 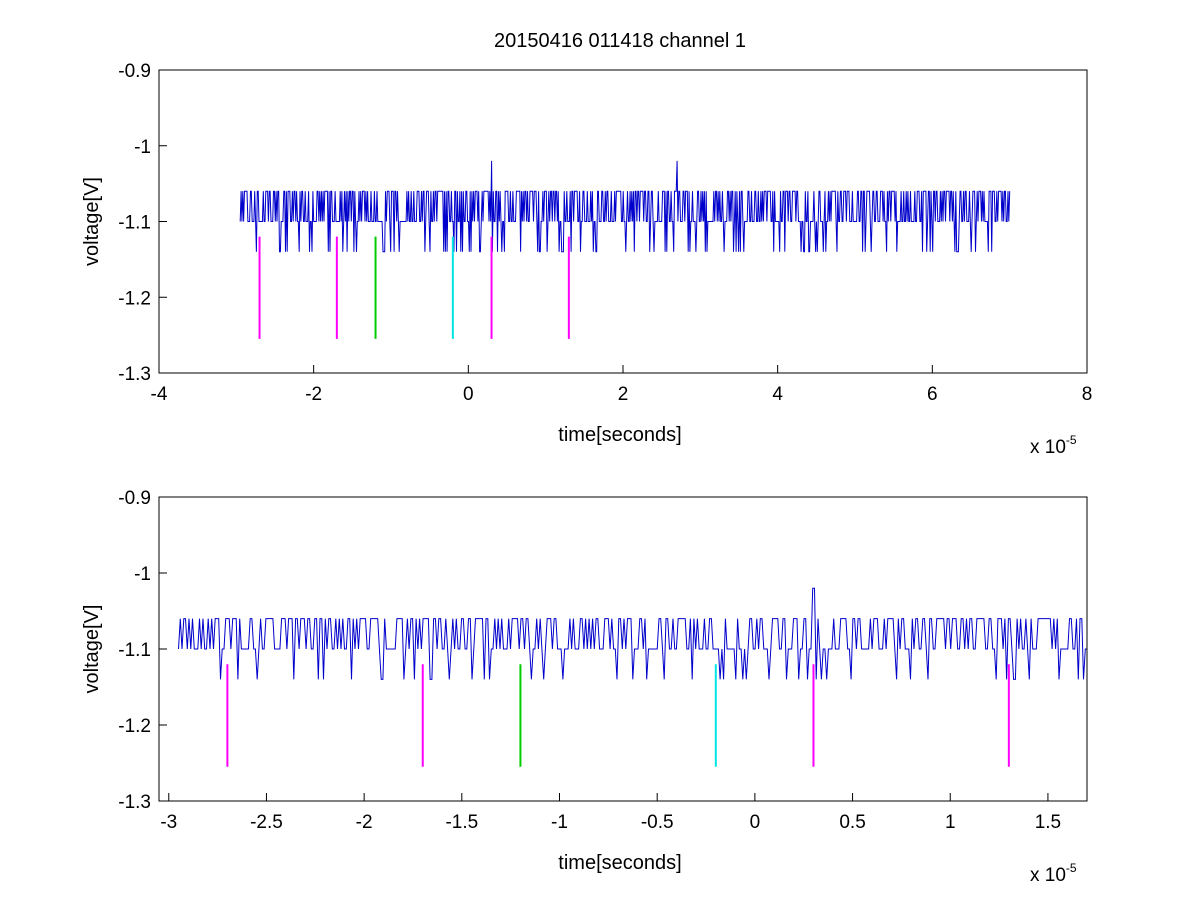 What do you see at coordinates (134, 374) in the screenshot?
I see `top-ytick-label: -1.3` at bounding box center [134, 374].